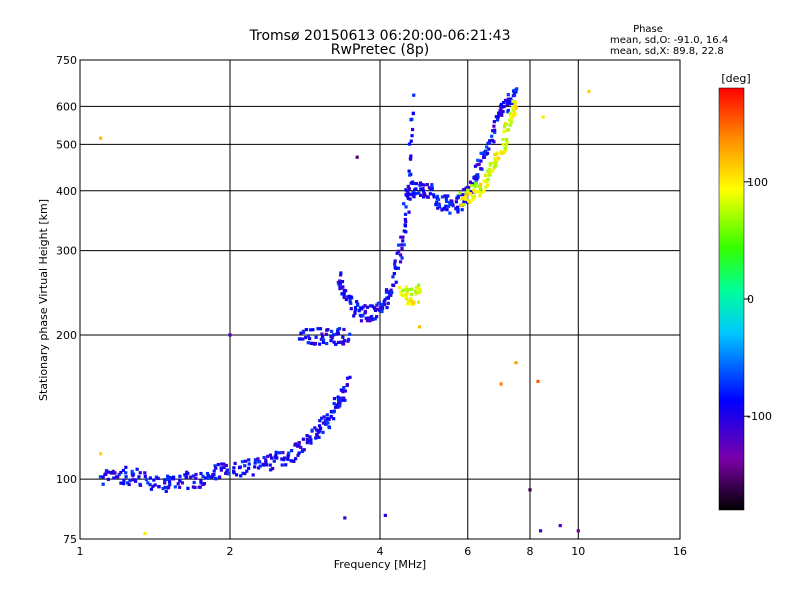  Describe the element at coordinates (380, 36) in the screenshot. I see `chart-title: Tromsø 20150613 06:20:00-06:21:43` at that location.